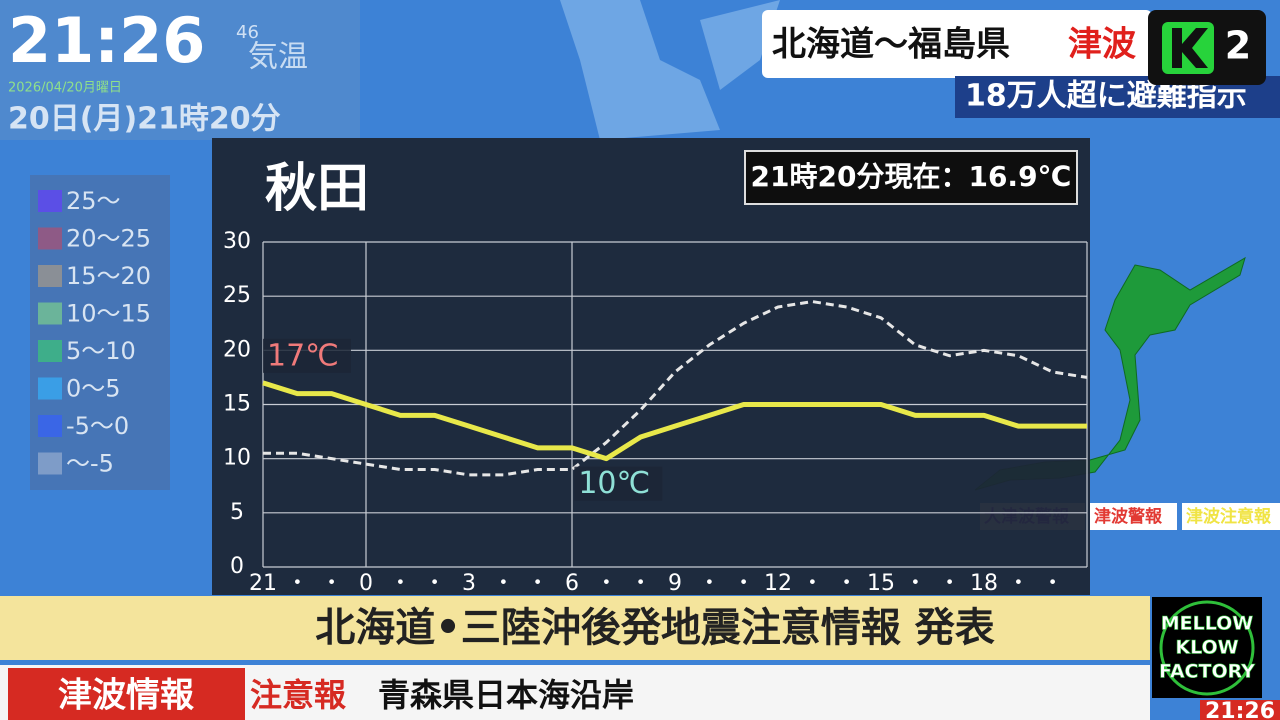 The height and width of the screenshot is (720, 1280). I want to click on legend-label: 10～15, so click(108, 314).